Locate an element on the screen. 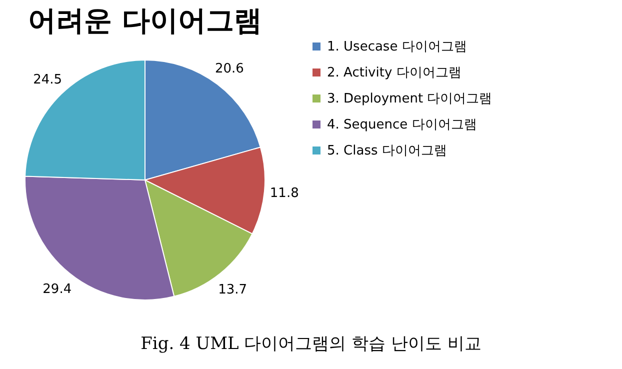  caption: Fig. 4 UML 다이어그램의 학습 난이도 비교 is located at coordinates (311, 344).